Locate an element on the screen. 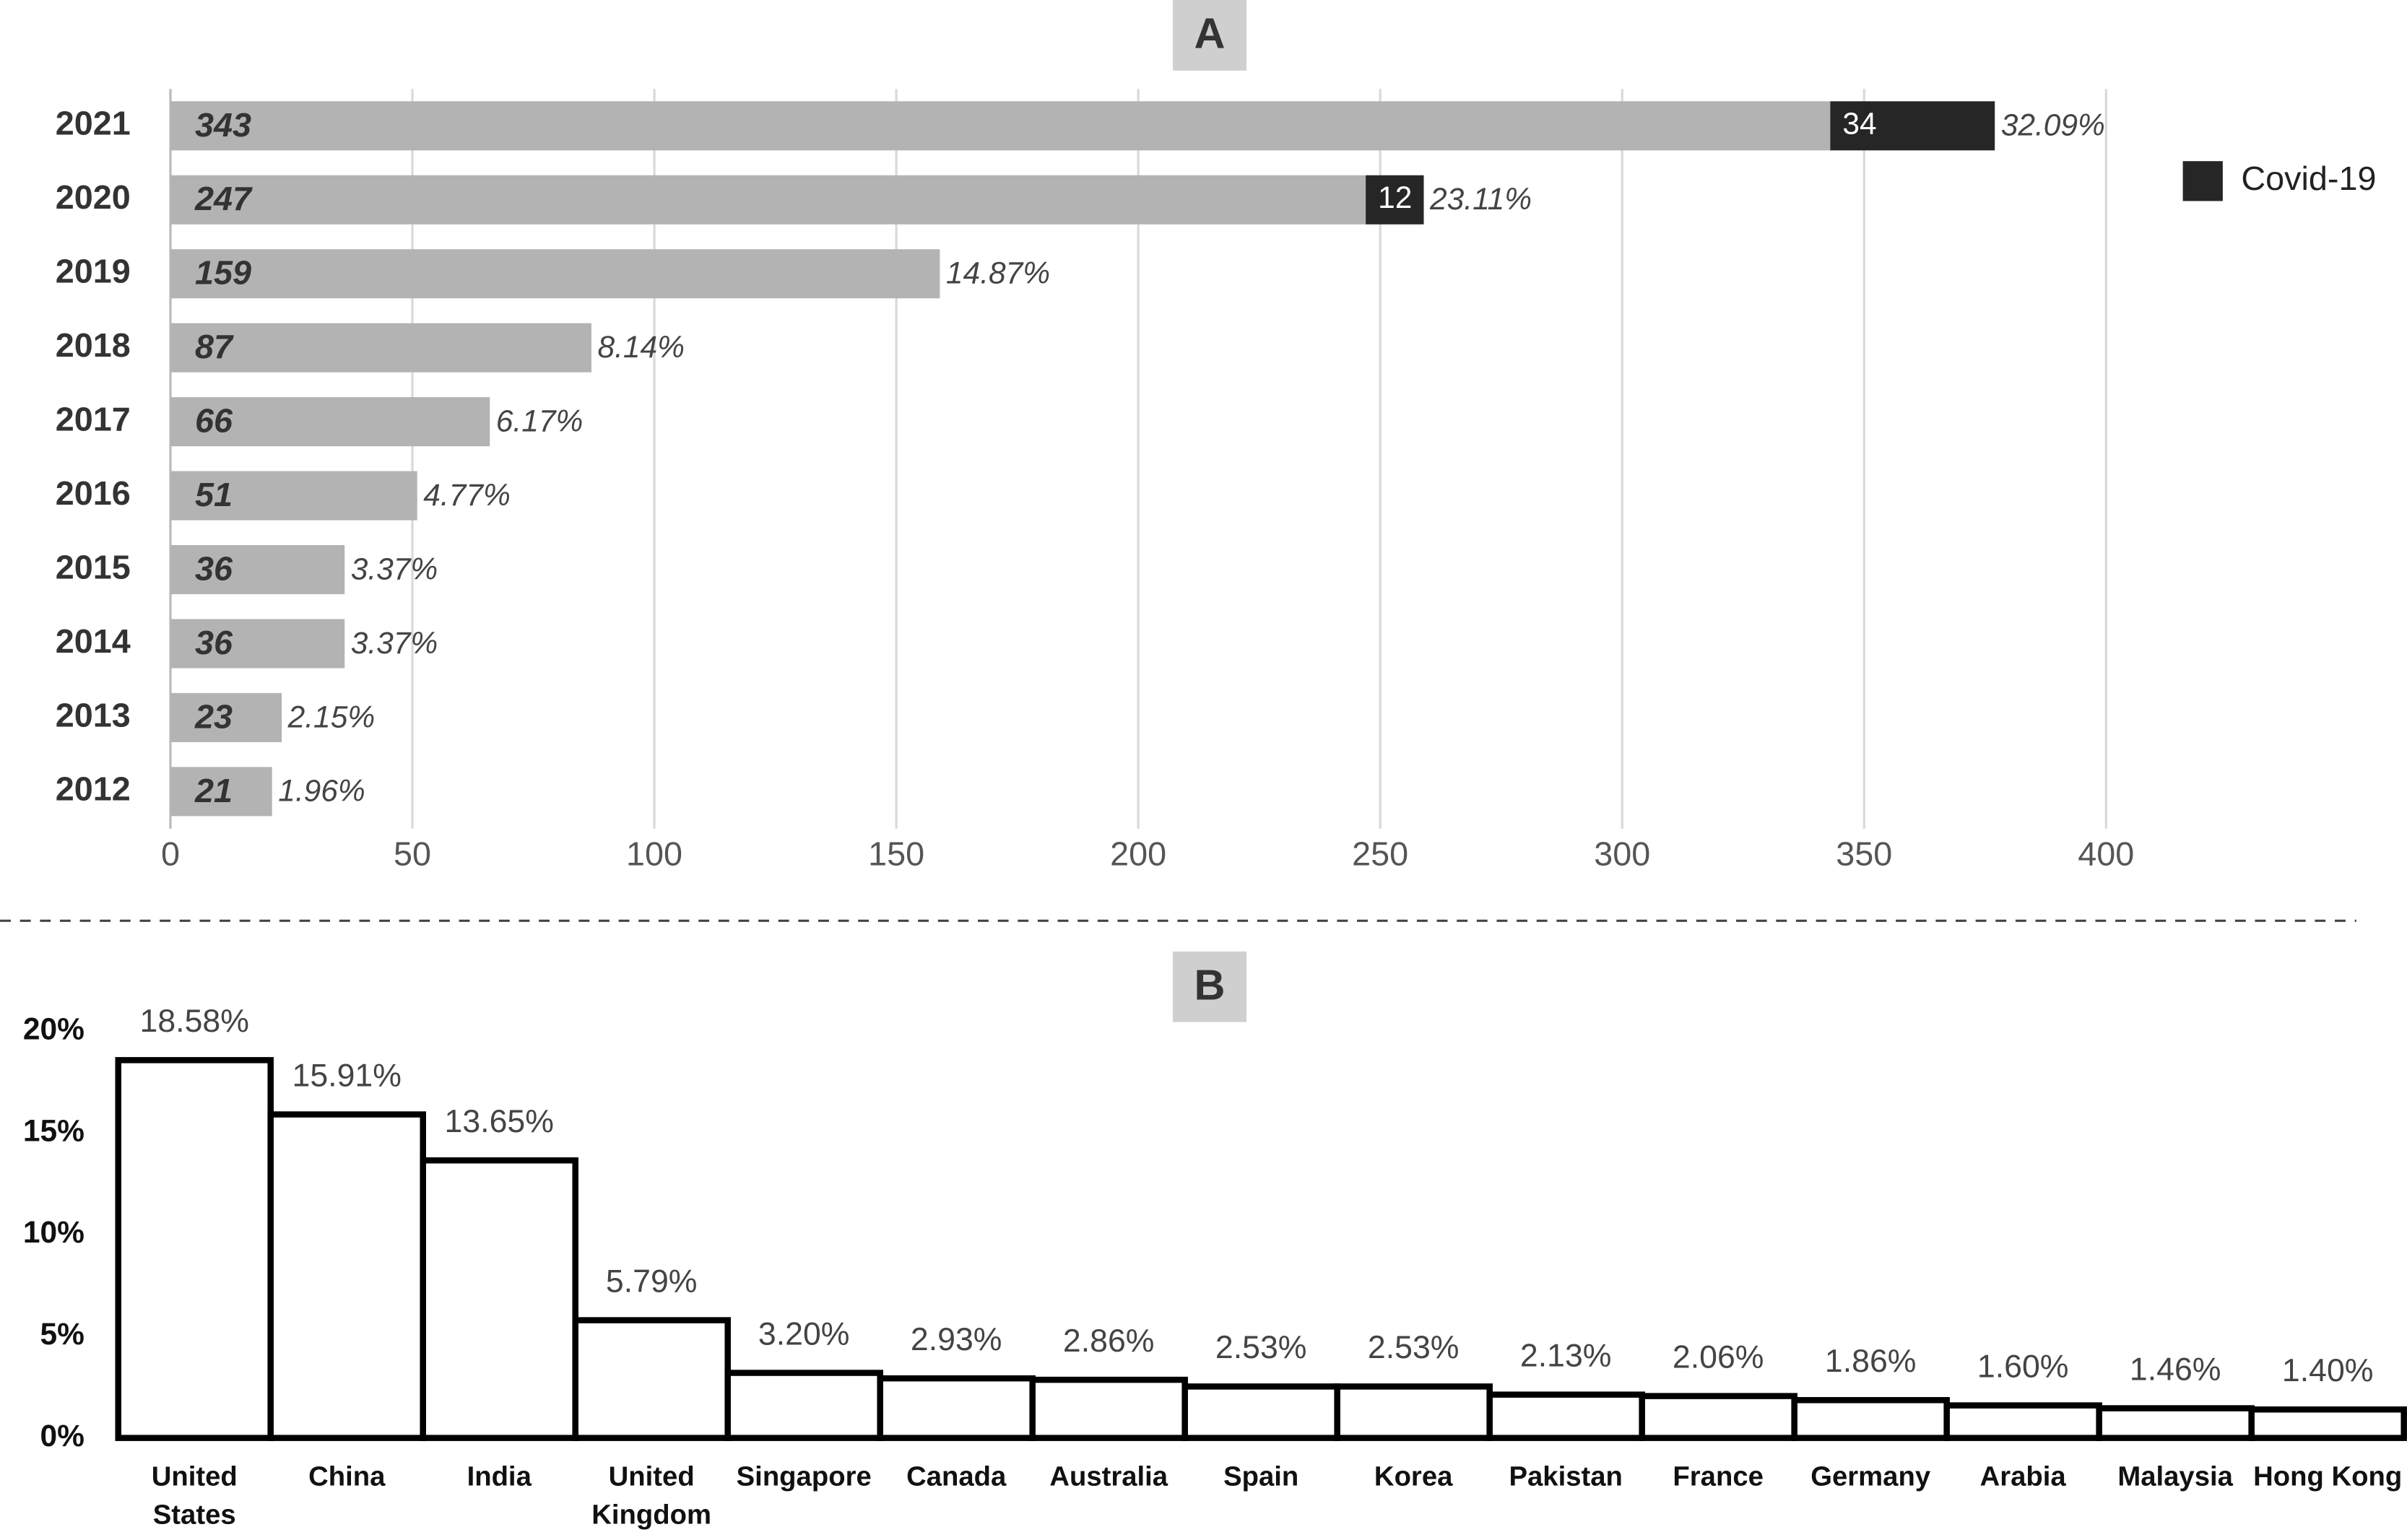  x-tick-label-box: Canada is located at coordinates (957, 1476).